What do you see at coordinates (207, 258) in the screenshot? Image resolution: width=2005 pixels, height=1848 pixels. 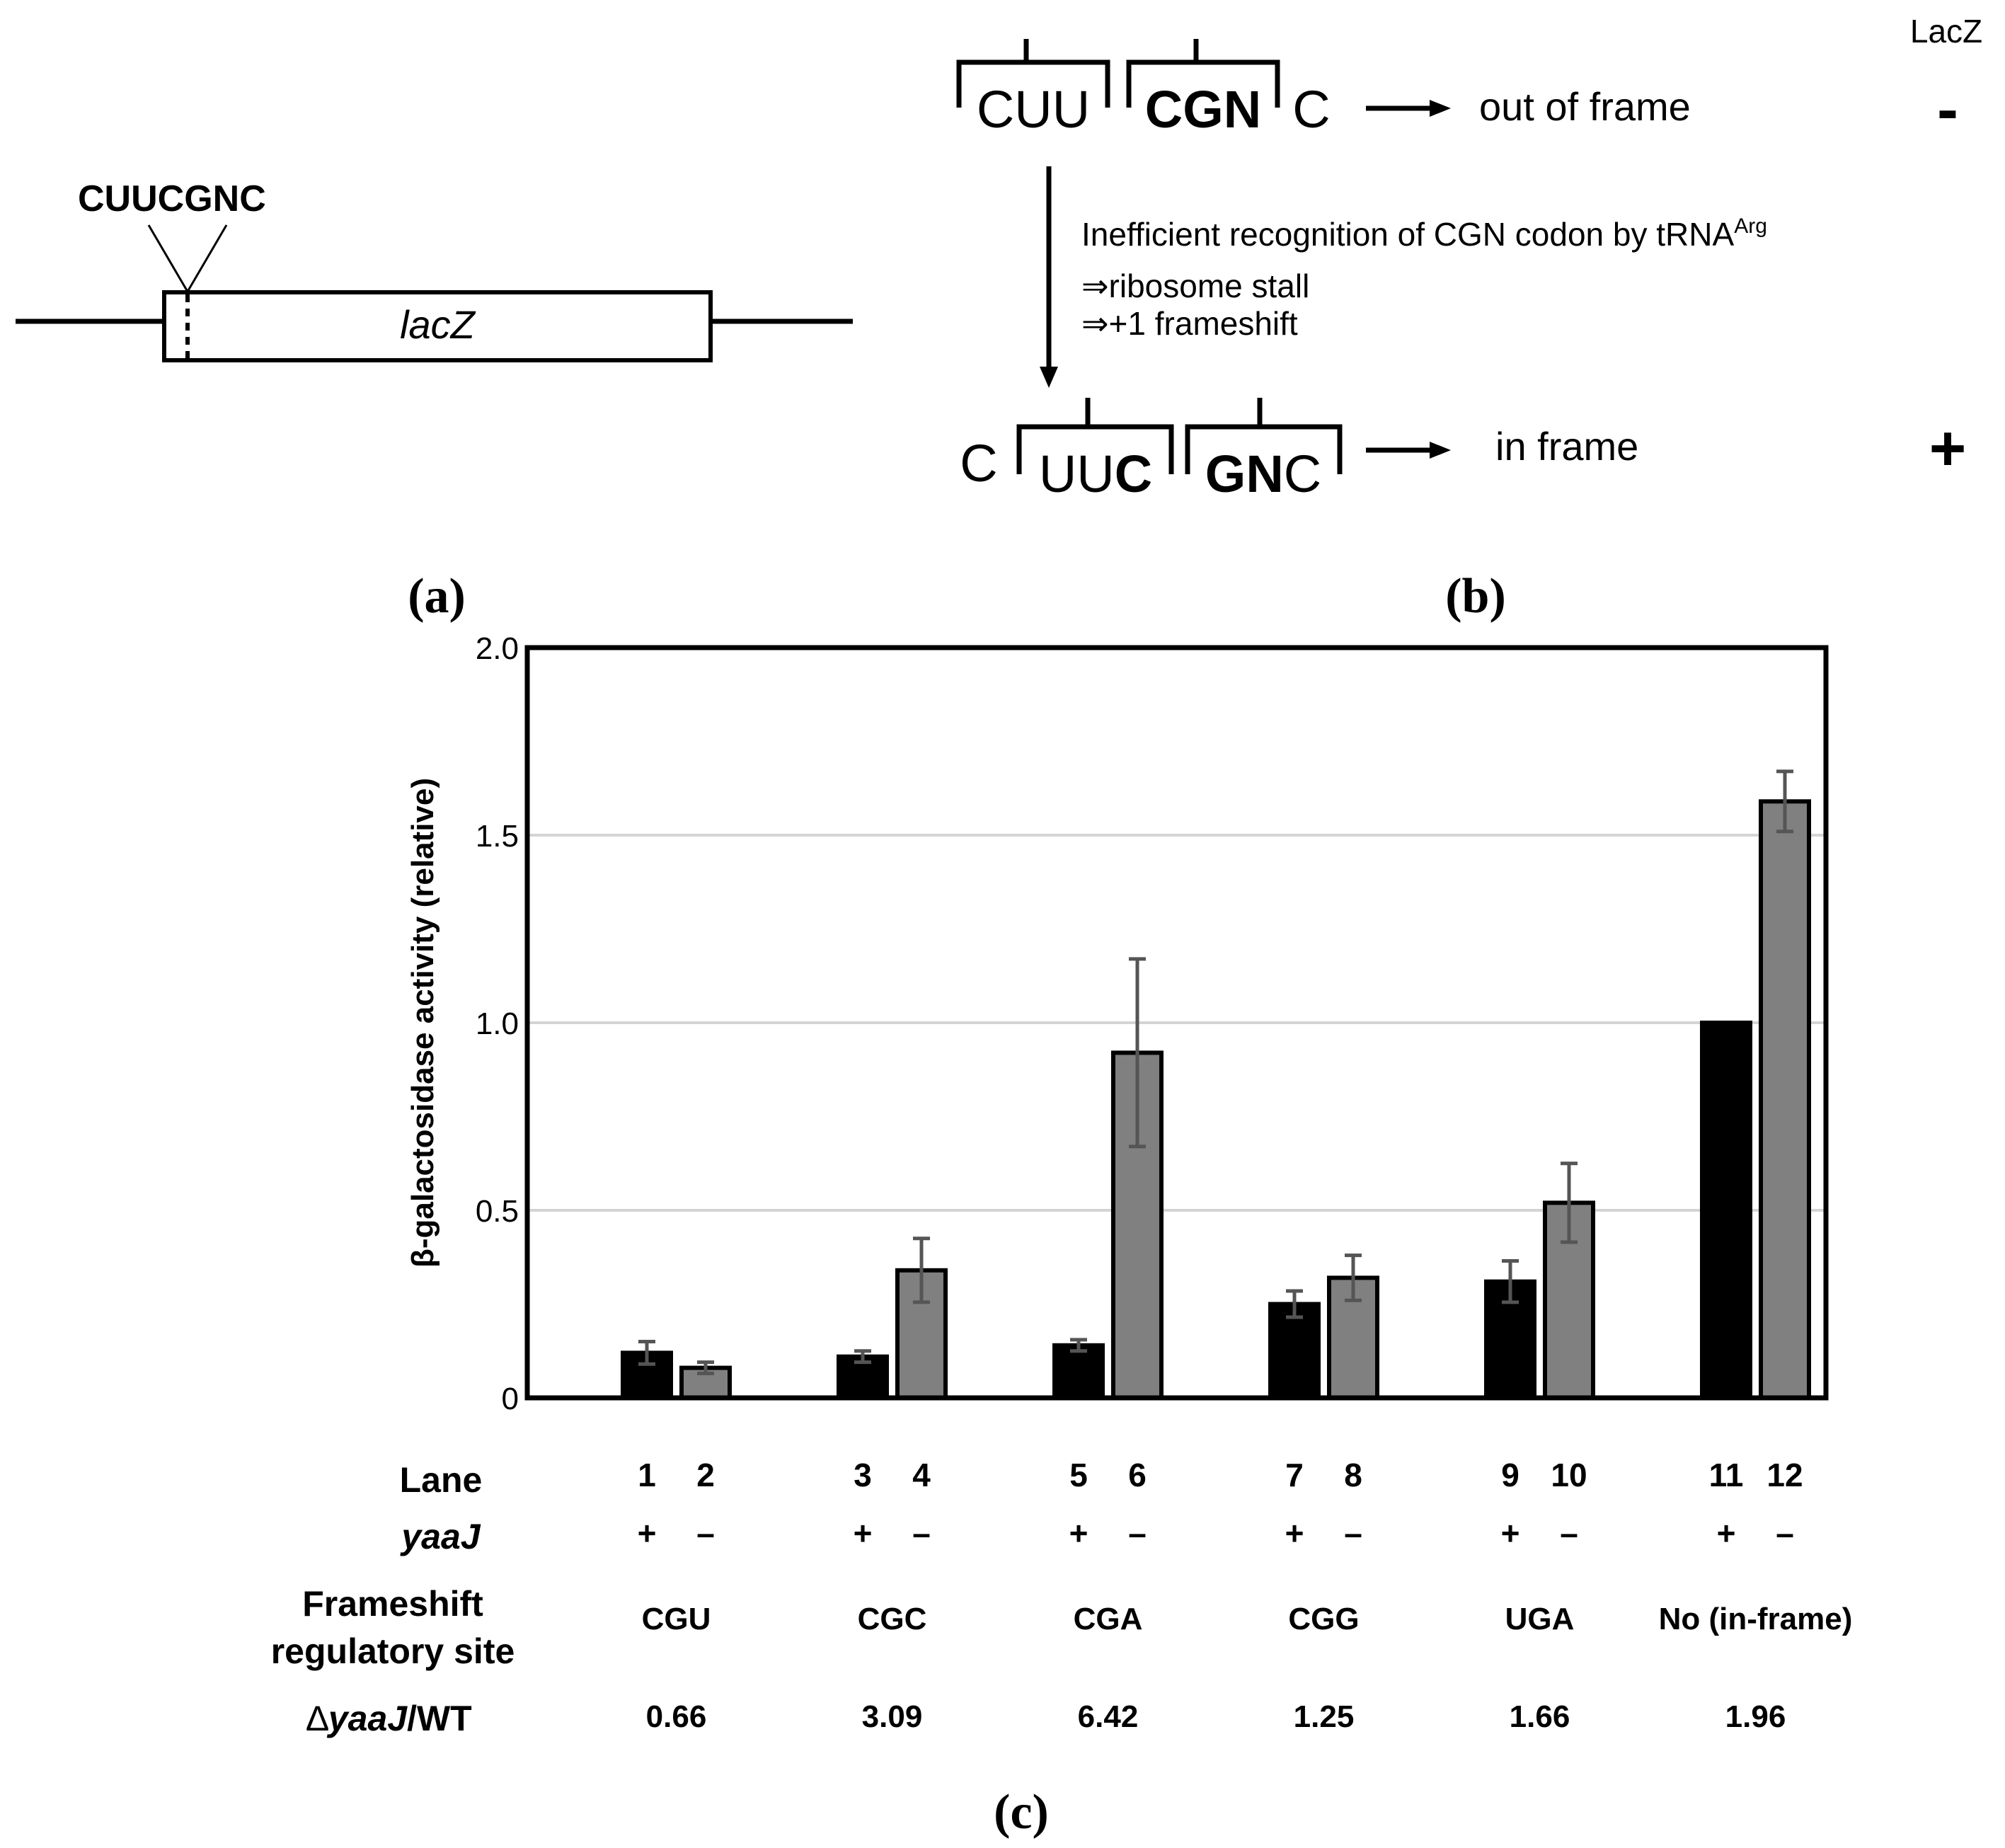 I see `callout-line-right` at bounding box center [207, 258].